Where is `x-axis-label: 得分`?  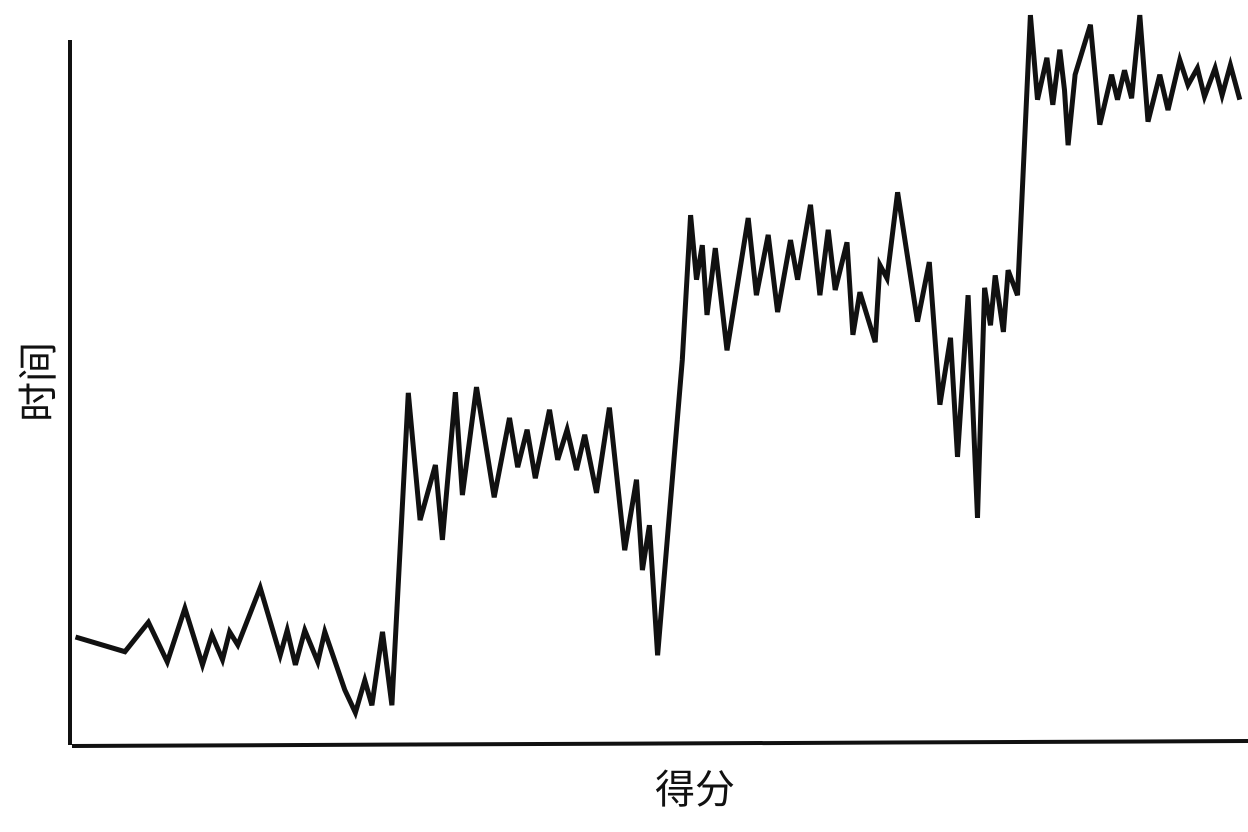
x-axis-label: 得分 is located at coordinates (695, 790).